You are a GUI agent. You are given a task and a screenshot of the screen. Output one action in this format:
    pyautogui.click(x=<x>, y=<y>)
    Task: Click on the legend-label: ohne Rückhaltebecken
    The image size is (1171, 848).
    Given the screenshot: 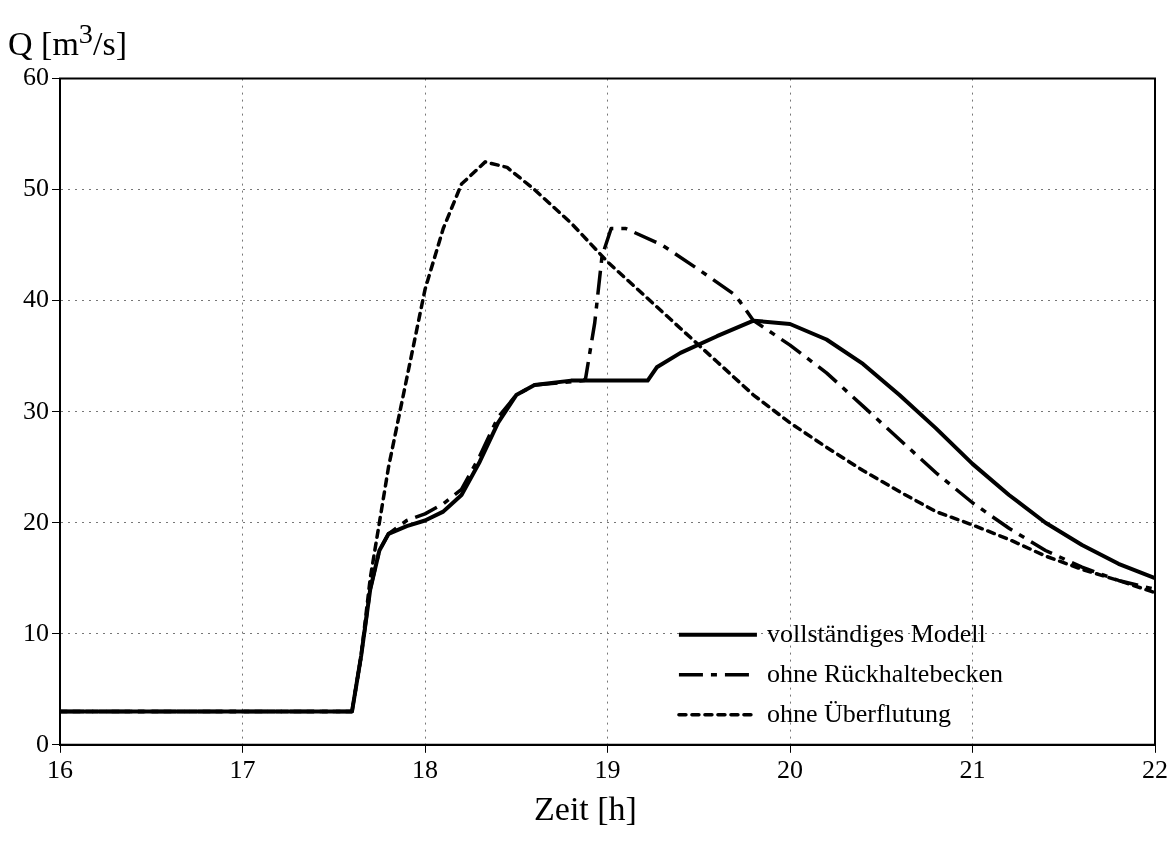 What is the action you would take?
    pyautogui.click(x=885, y=673)
    